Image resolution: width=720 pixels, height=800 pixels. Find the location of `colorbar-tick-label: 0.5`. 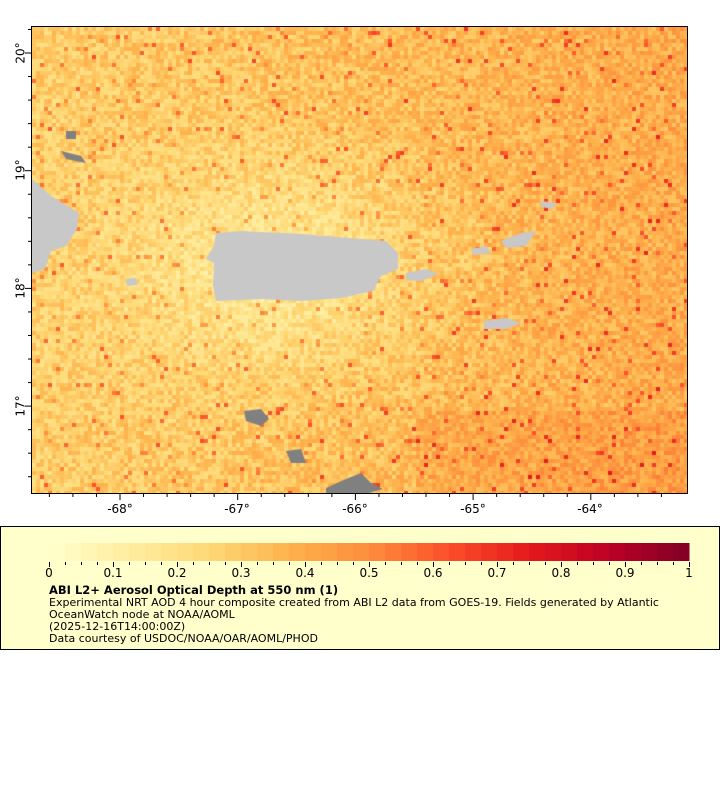

colorbar-tick-label: 0.5 is located at coordinates (369, 573).